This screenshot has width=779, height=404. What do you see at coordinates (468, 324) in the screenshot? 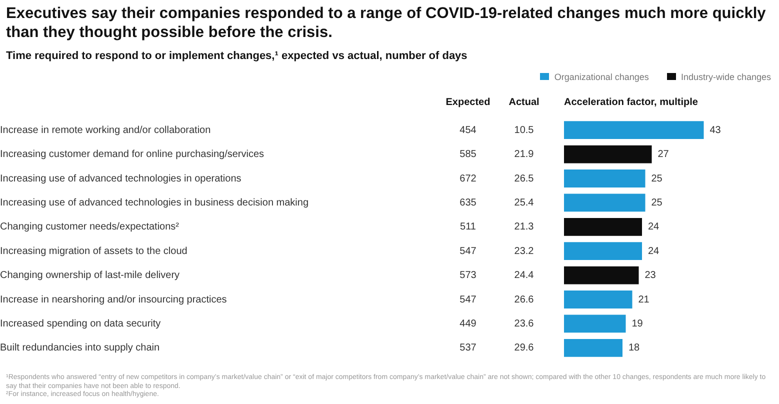
I see `text: 449` at bounding box center [468, 324].